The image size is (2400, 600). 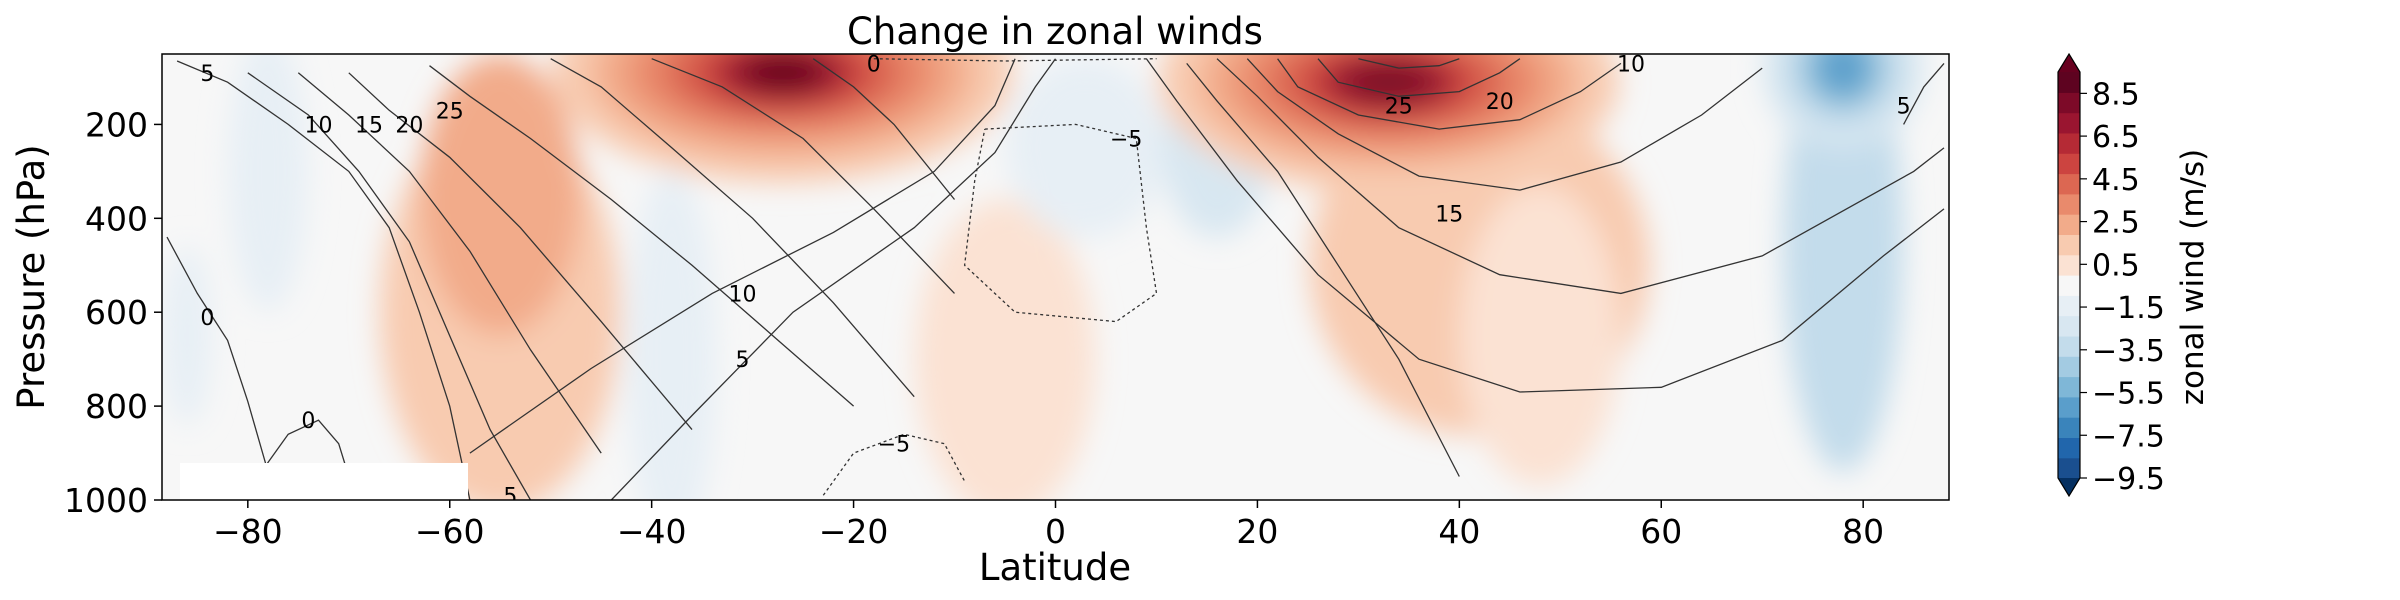 I want to click on y-tick-label-0: 200, so click(x=116, y=124).